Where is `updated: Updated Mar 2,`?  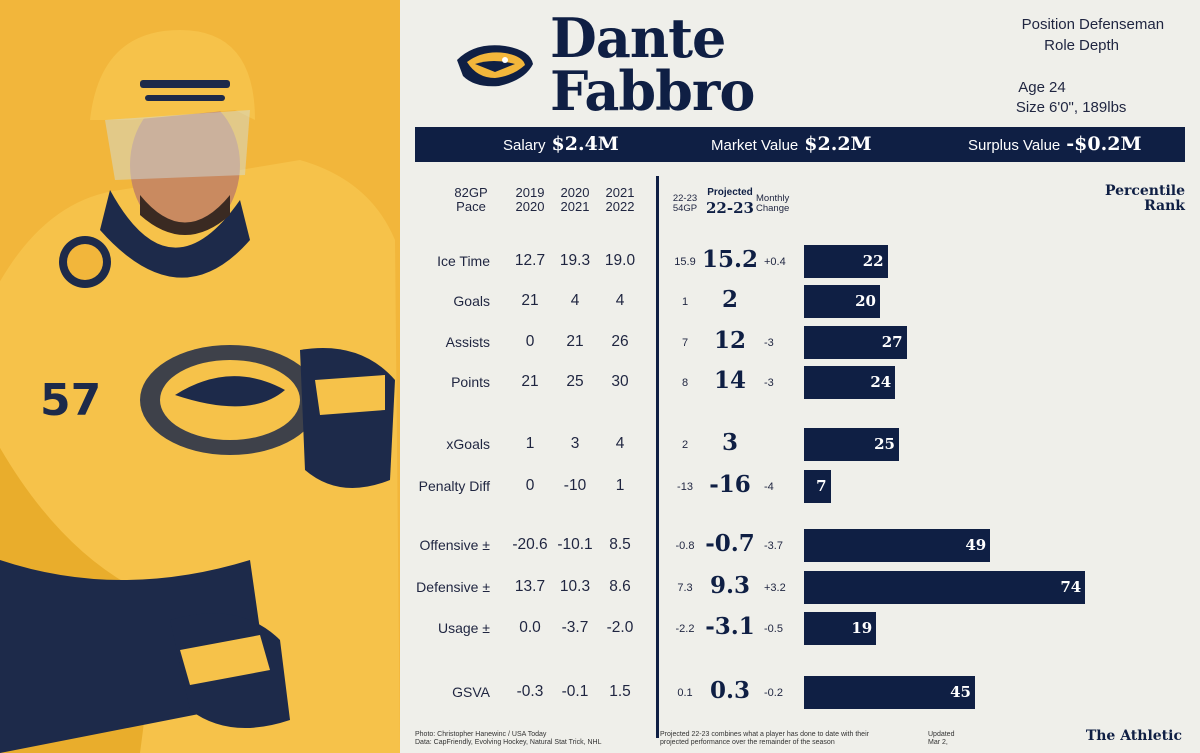
updated: Updated Mar 2, is located at coordinates (941, 739).